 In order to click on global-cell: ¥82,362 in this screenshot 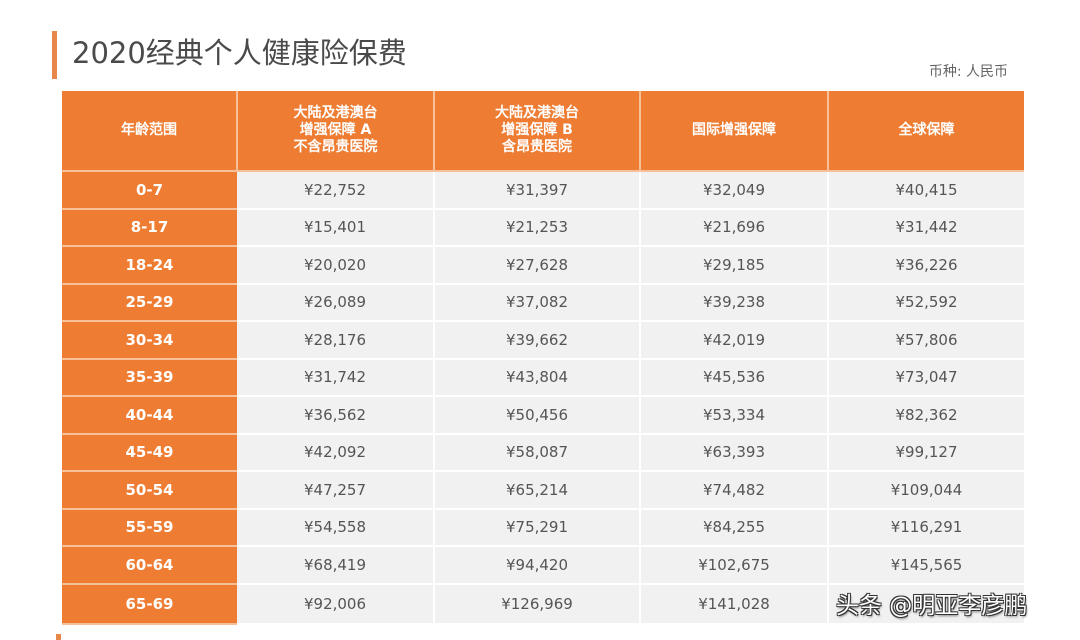, I will do `click(926, 415)`.